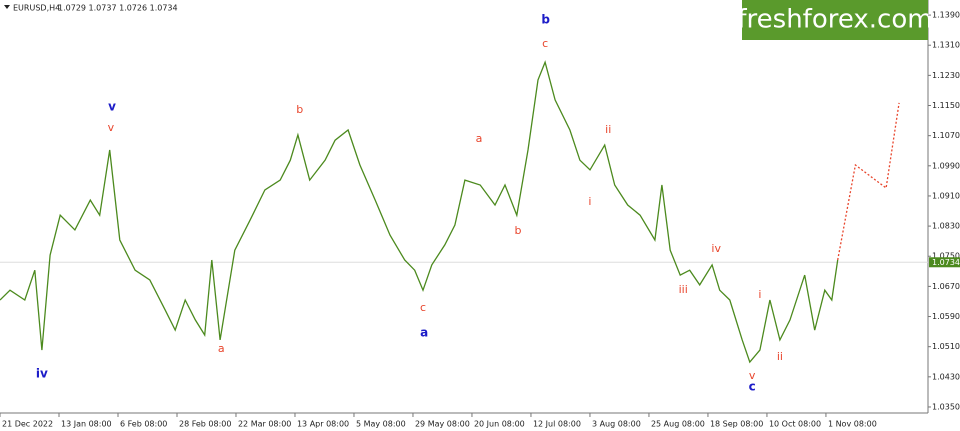 Image resolution: width=960 pixels, height=431 pixels. Describe the element at coordinates (946, 135) in the screenshot. I see `y-tick-label: 1.1070` at that location.